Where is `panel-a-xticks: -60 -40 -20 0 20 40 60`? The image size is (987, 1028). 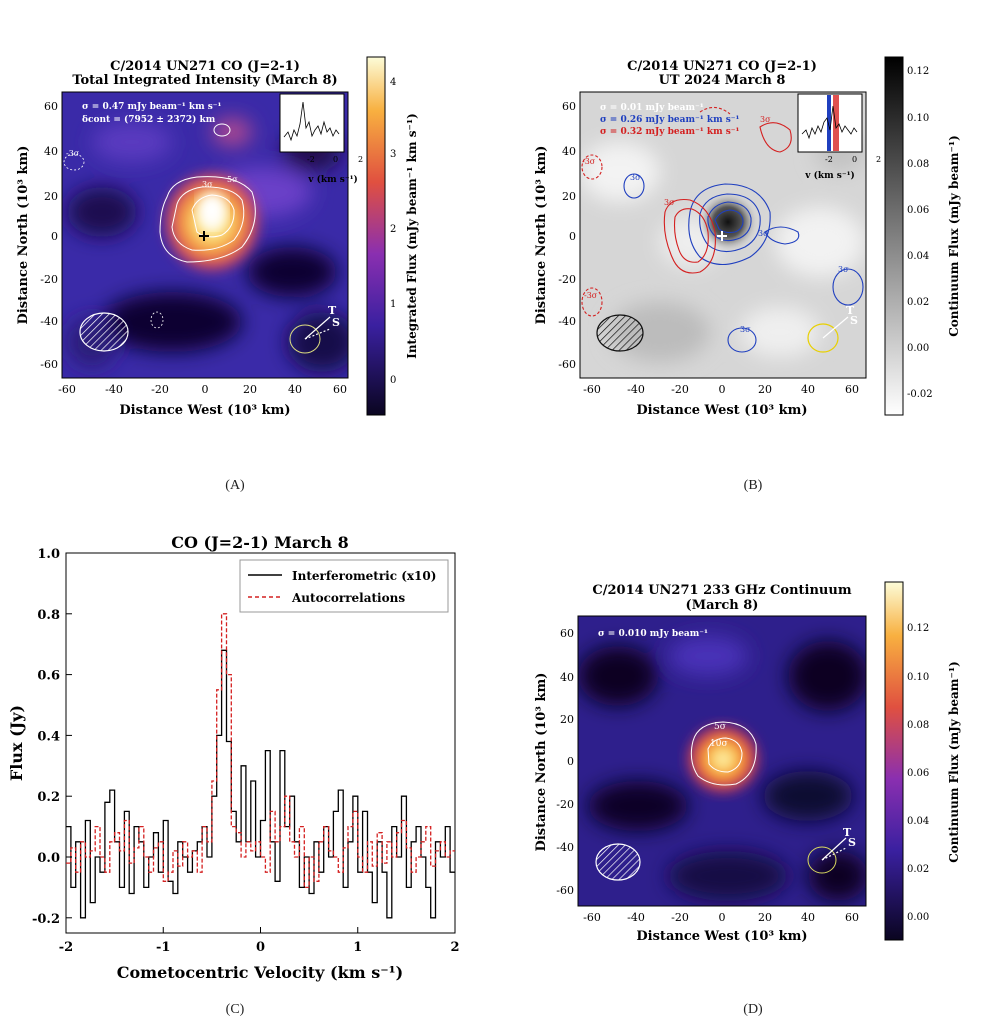
panel-a-xticks: -60 -40 -20 0 20 40 60 is located at coordinates (202, 389).